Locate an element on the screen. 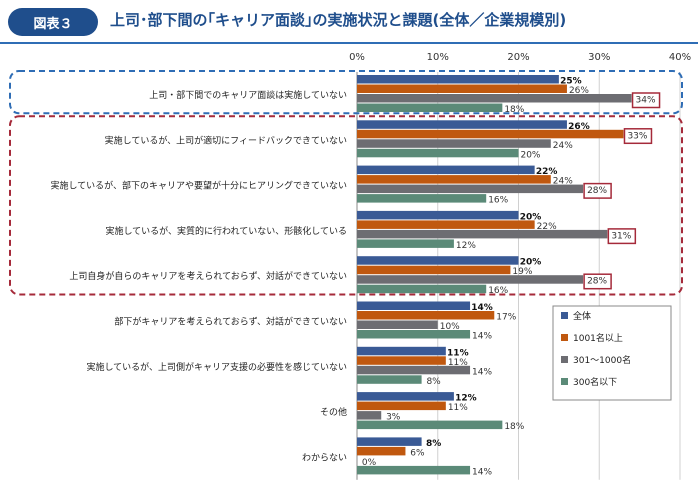  legend-label: 300名以下 is located at coordinates (595, 382).